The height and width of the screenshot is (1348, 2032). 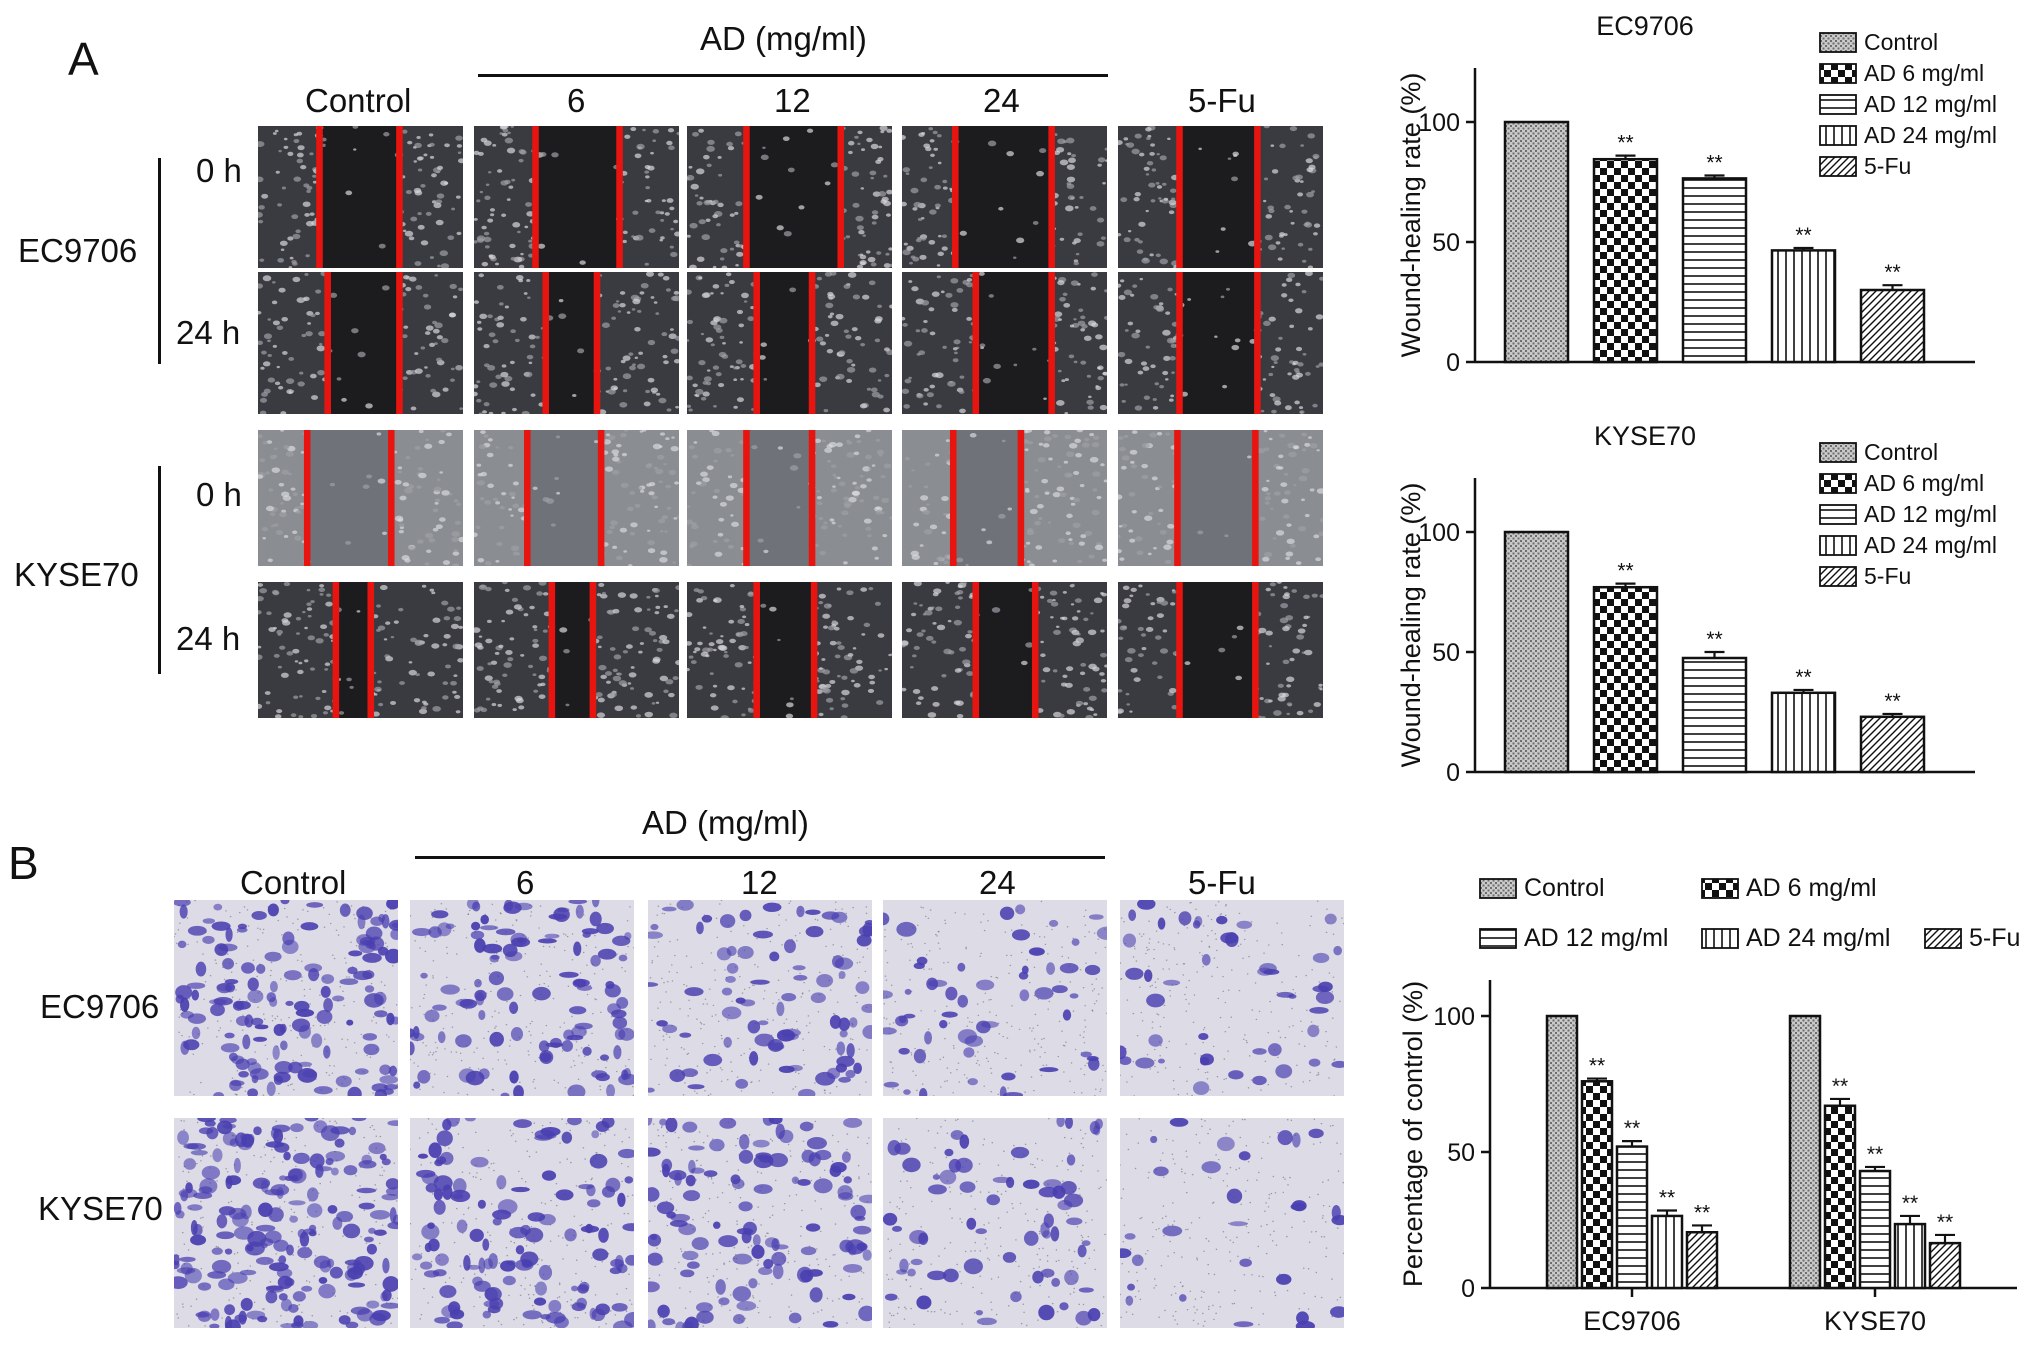 I want to click on panel-b-row-kyse70: KYSE70, so click(x=100, y=1208).